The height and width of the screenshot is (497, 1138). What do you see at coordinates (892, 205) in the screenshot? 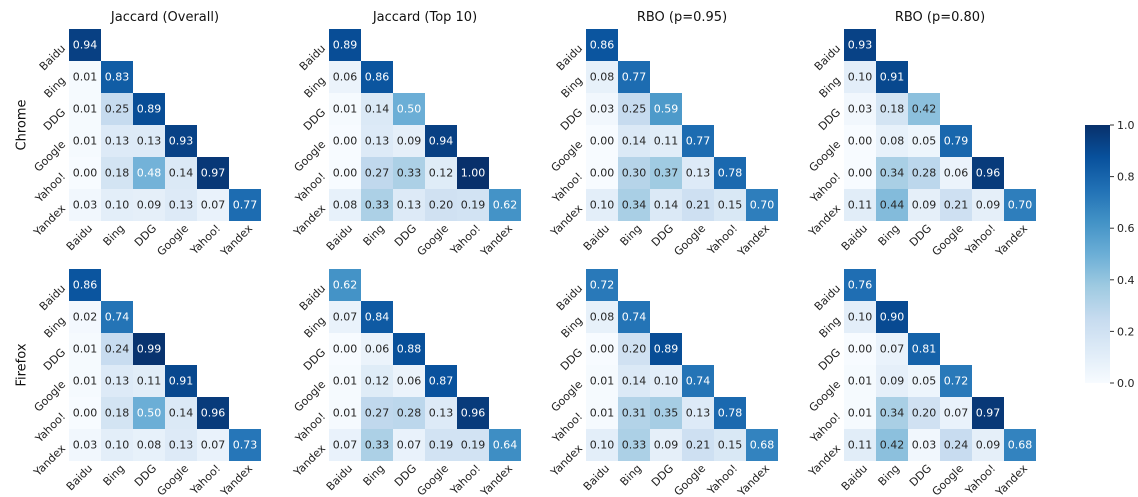
I see `cell-value-label: 0.44` at bounding box center [892, 205].